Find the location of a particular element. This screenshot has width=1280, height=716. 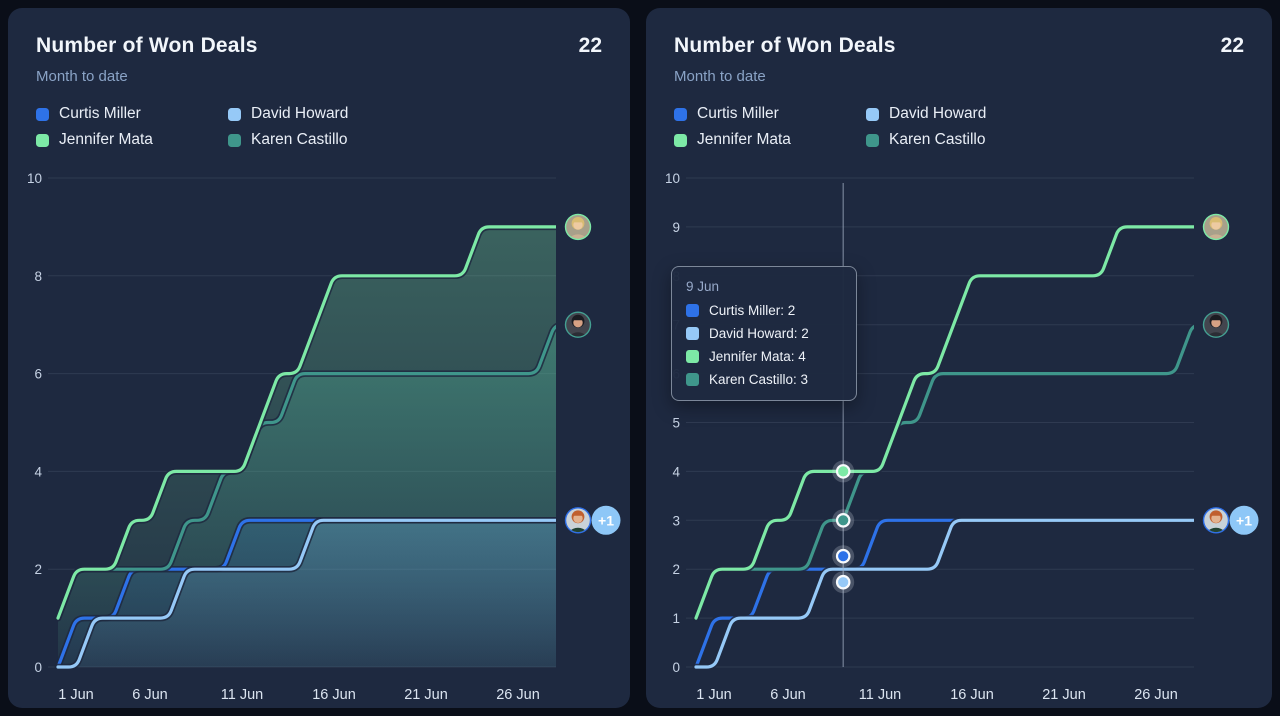

tooltip-row-jennifer-mata: Jennifer Mata: 4 is located at coordinates (764, 356).